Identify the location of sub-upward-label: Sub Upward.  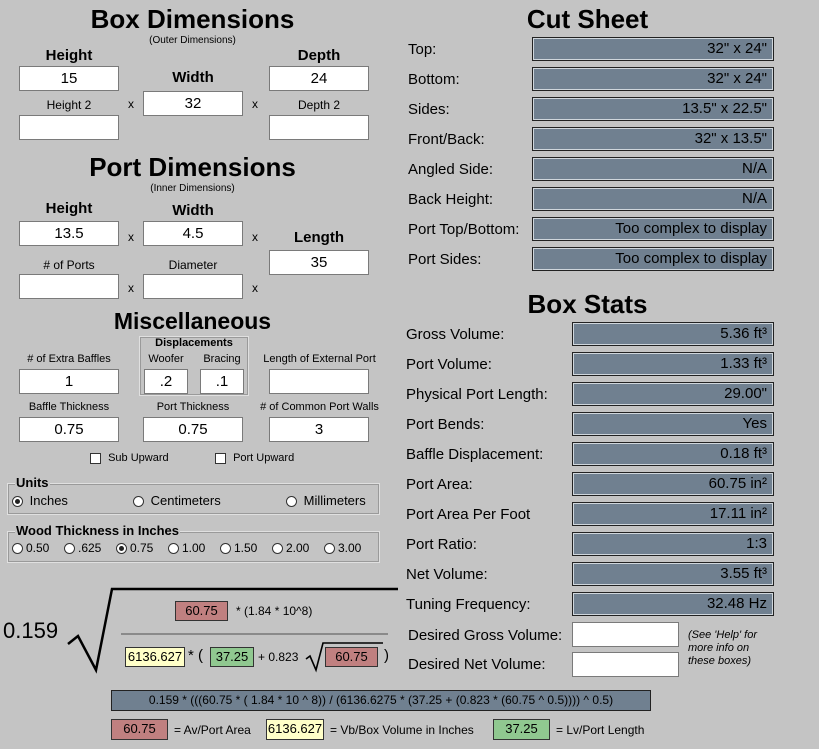
(138, 458).